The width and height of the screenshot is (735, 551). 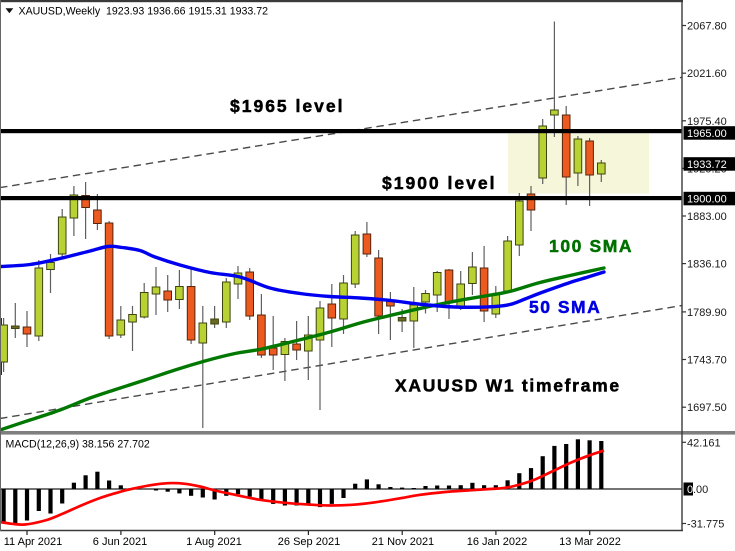 I want to click on svg-text: 1900.00, so click(x=707, y=200).